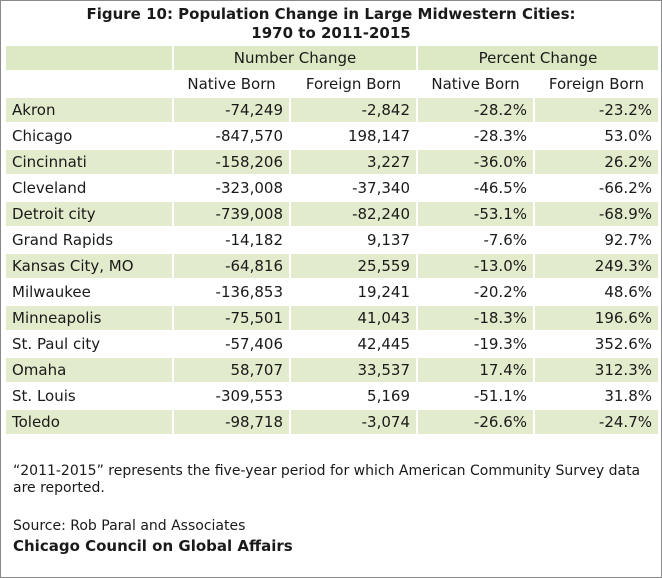 This screenshot has height=578, width=662. I want to click on value-cell: -136,853, so click(231, 292).